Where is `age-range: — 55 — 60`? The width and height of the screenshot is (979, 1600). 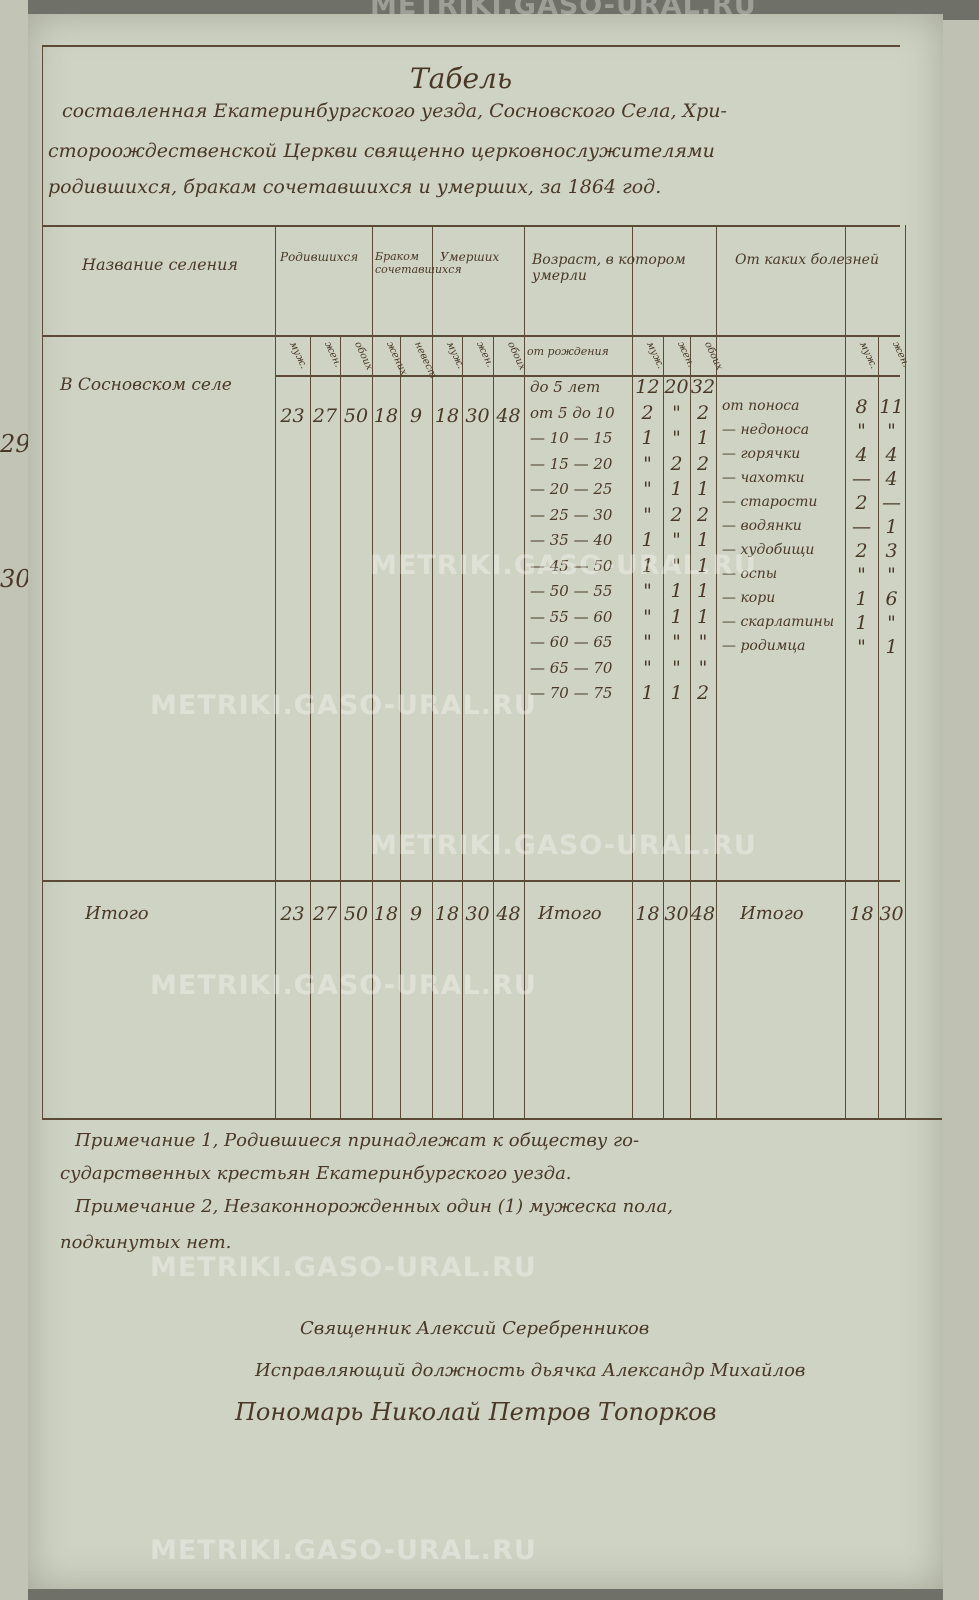 age-range: — 55 — 60 is located at coordinates (571, 616).